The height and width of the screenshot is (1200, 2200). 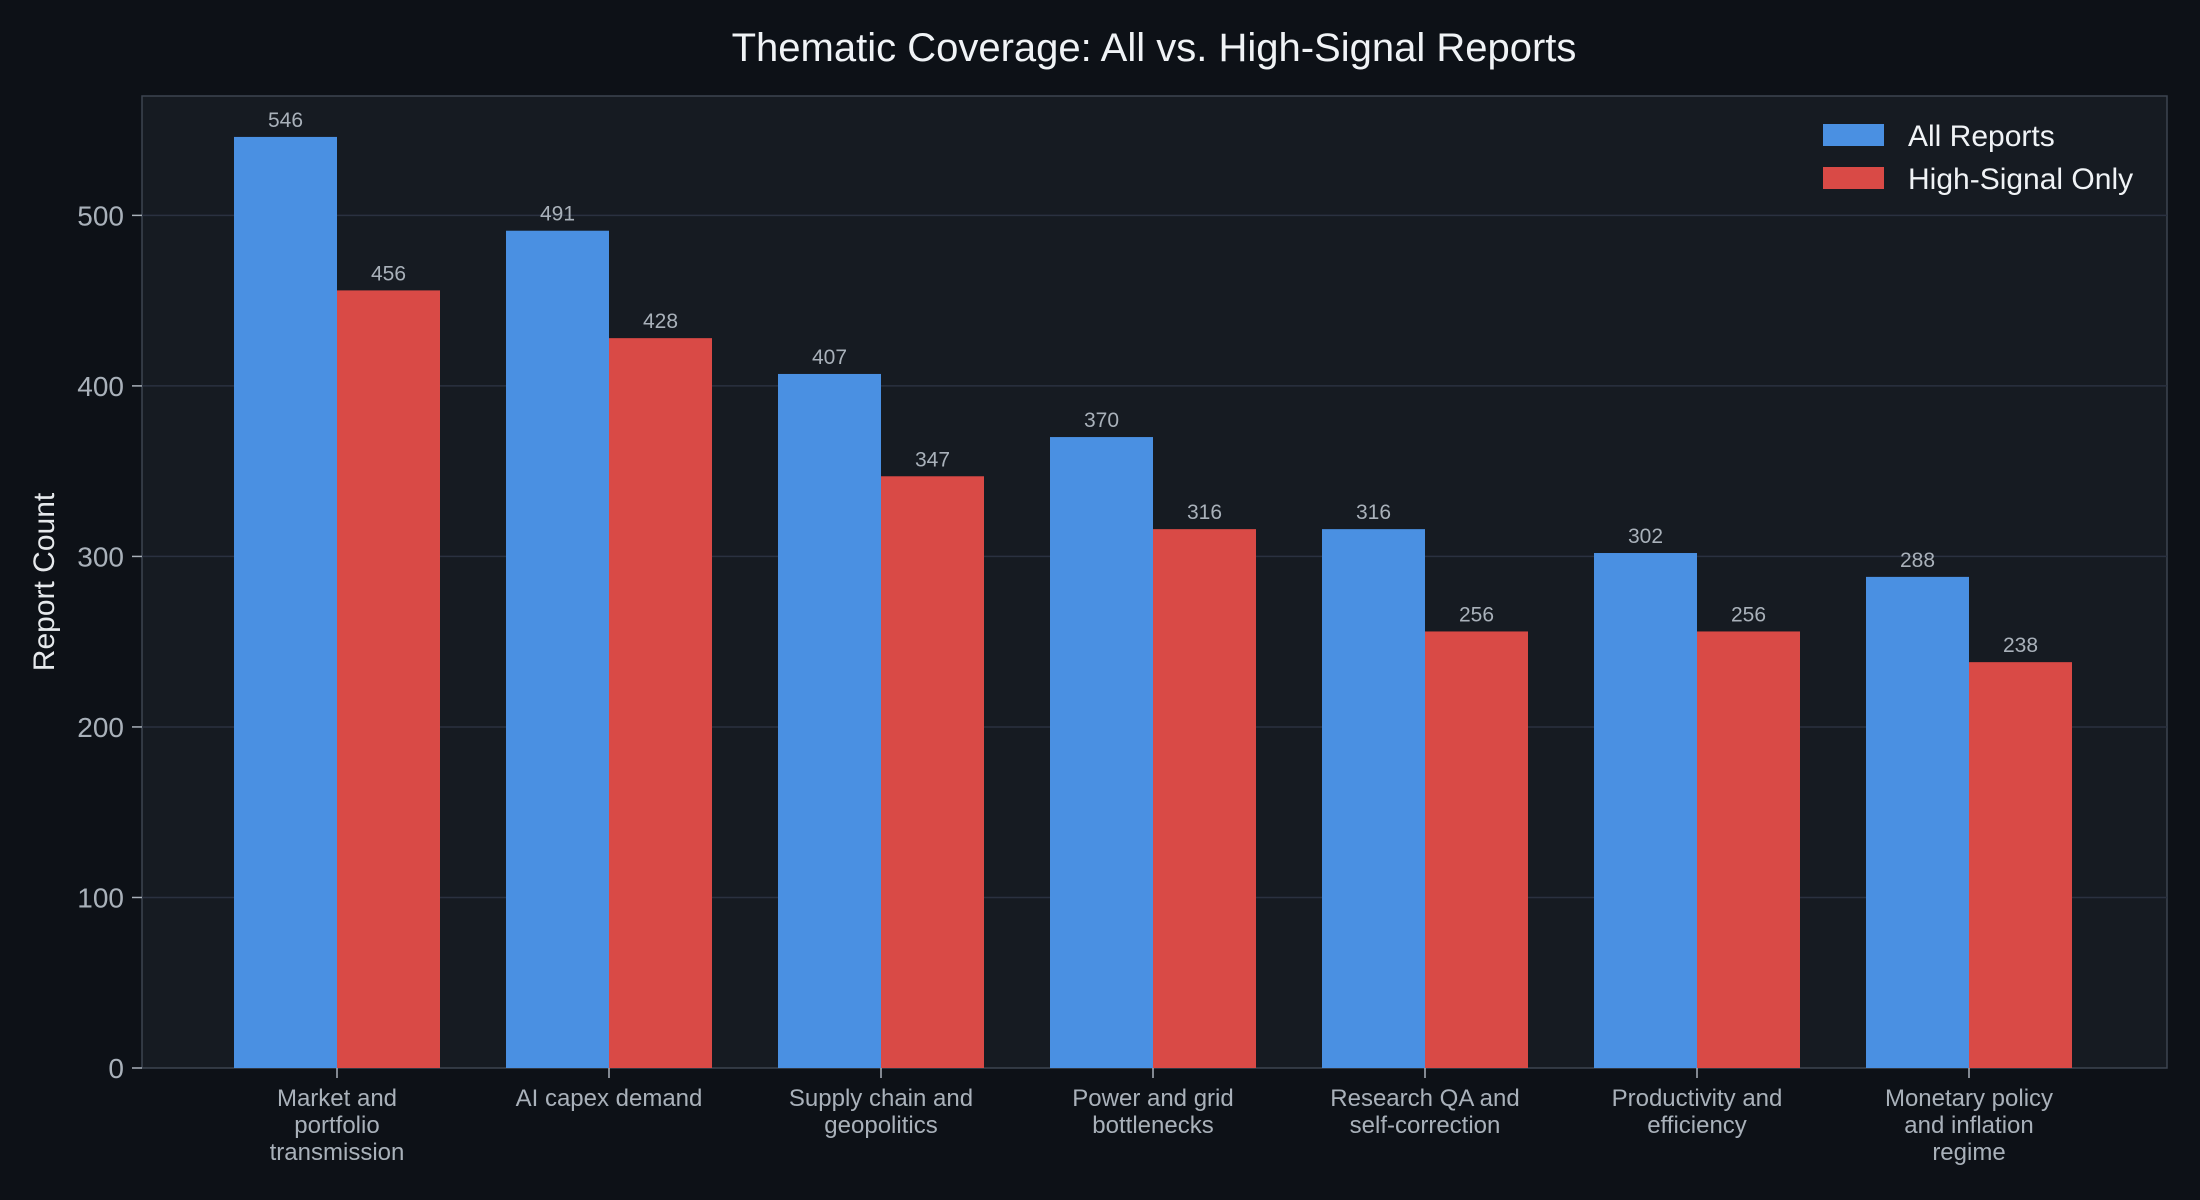 I want to click on y-tick-label: 100, so click(x=100, y=897).